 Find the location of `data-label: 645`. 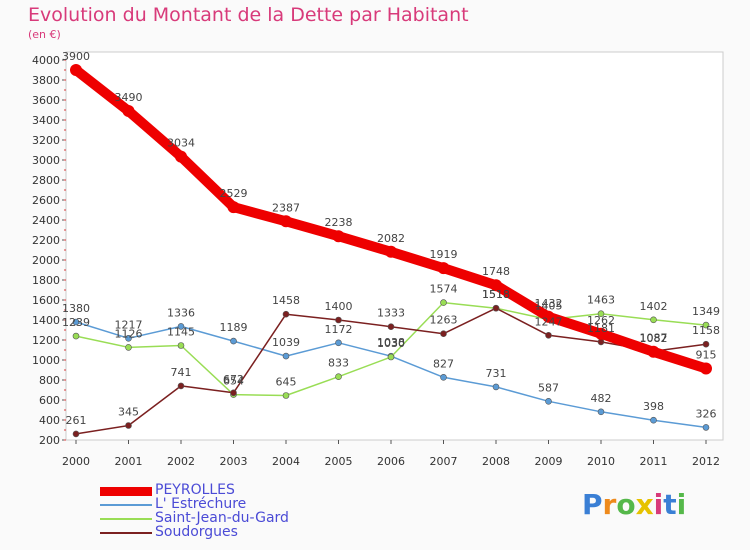

data-label: 645 is located at coordinates (286, 382).